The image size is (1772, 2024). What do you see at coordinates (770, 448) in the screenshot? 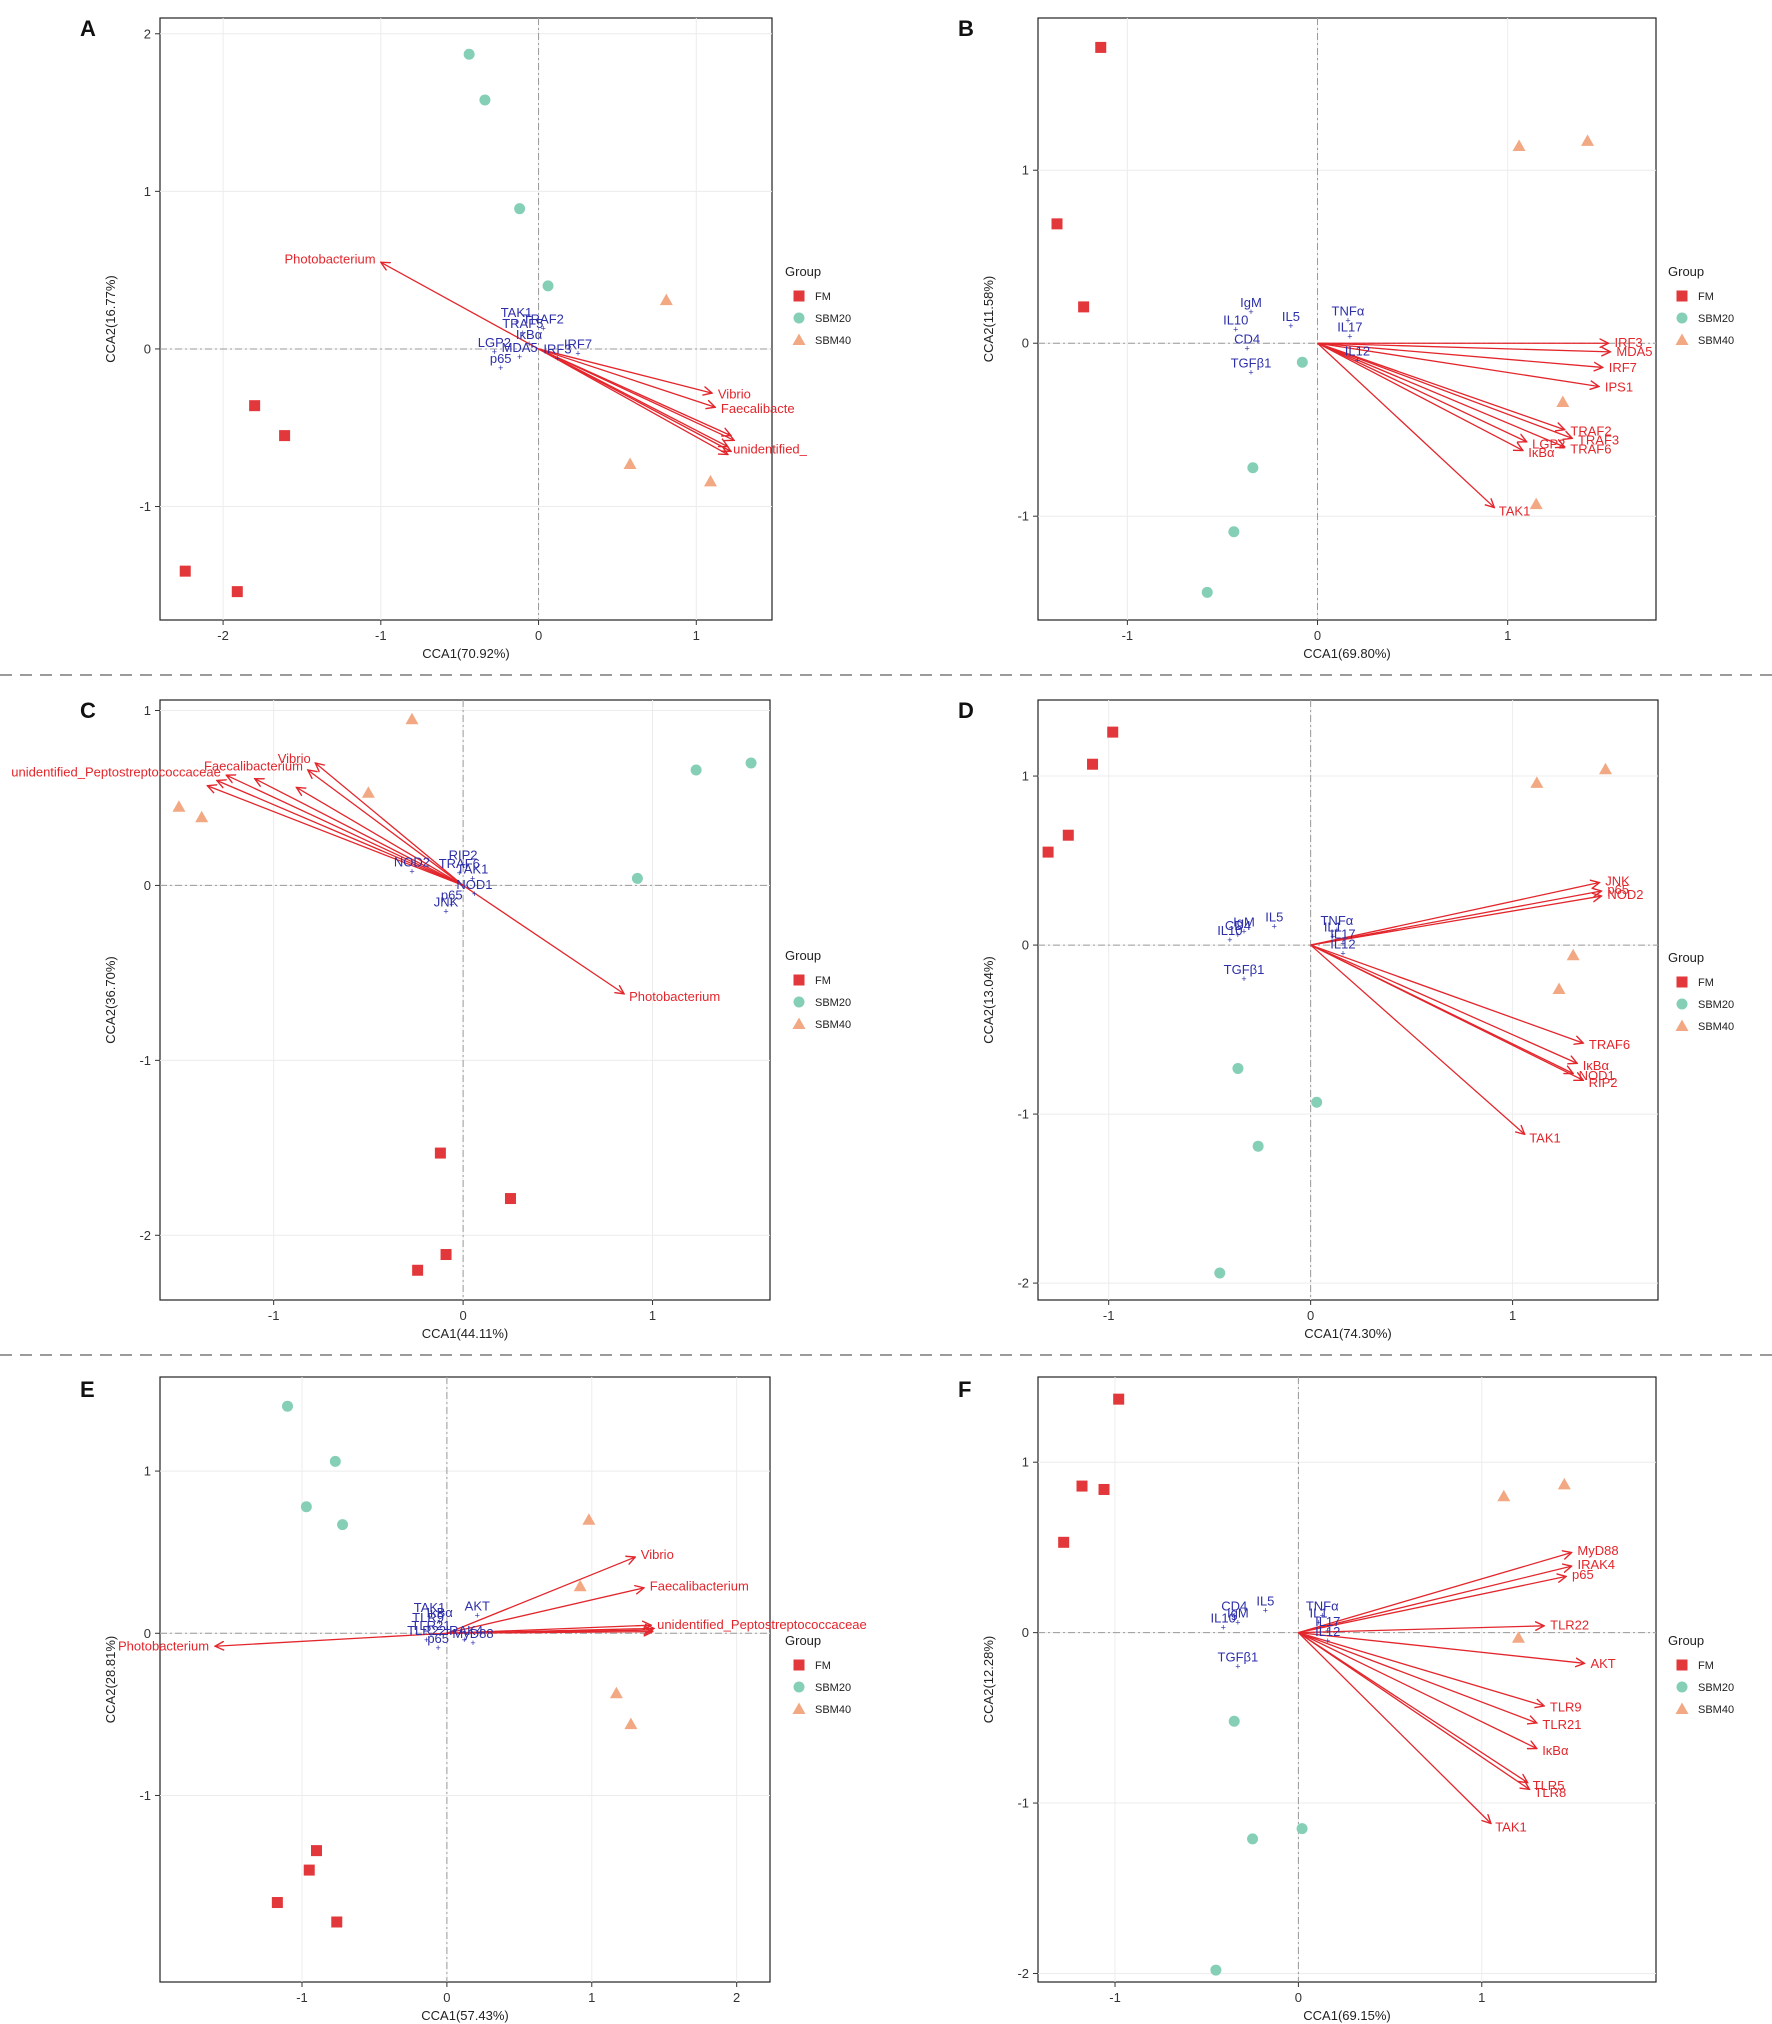
I see `vector-label: unidentified_` at bounding box center [770, 448].